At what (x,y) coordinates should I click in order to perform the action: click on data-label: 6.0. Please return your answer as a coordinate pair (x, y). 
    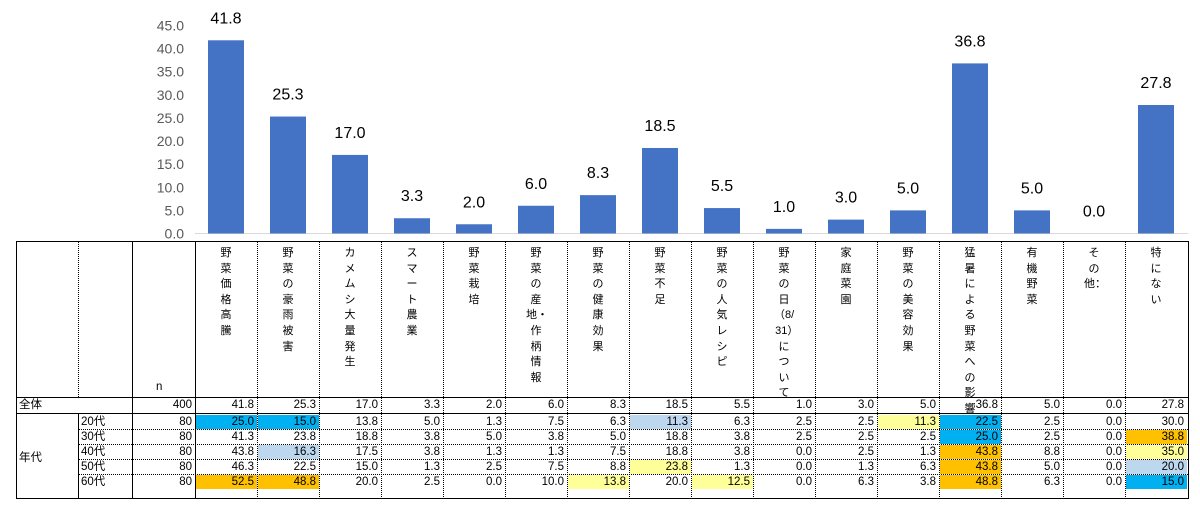
    Looking at the image, I should click on (536, 184).